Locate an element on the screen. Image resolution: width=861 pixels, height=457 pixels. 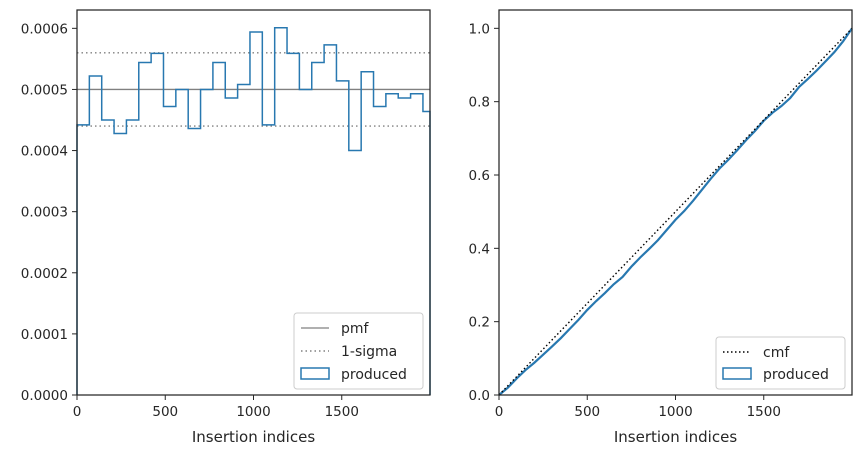
y-tick-label: 0.2 is located at coordinates (479, 323).